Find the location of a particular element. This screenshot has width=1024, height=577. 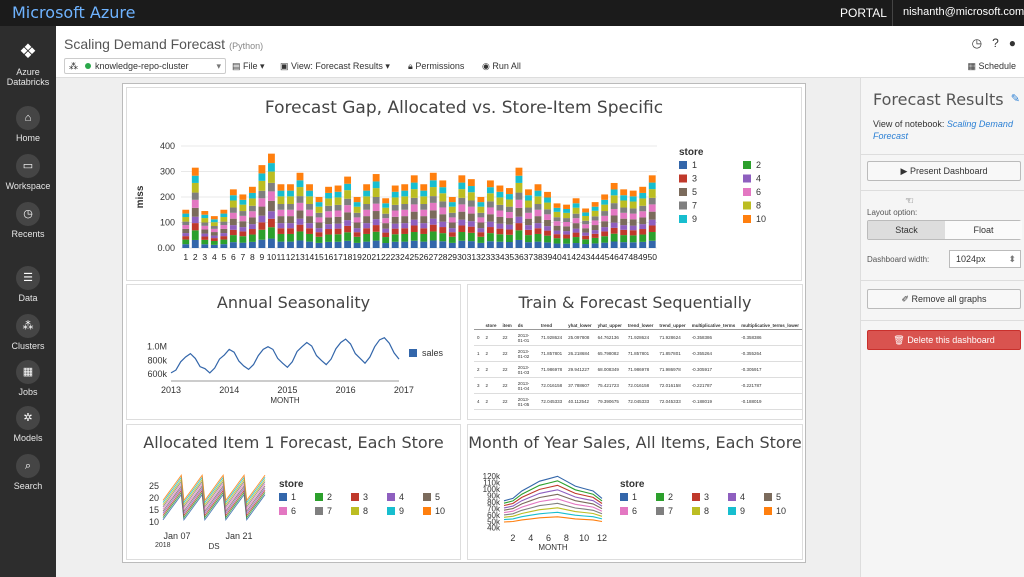

help-icon: ? is located at coordinates (995, 43).